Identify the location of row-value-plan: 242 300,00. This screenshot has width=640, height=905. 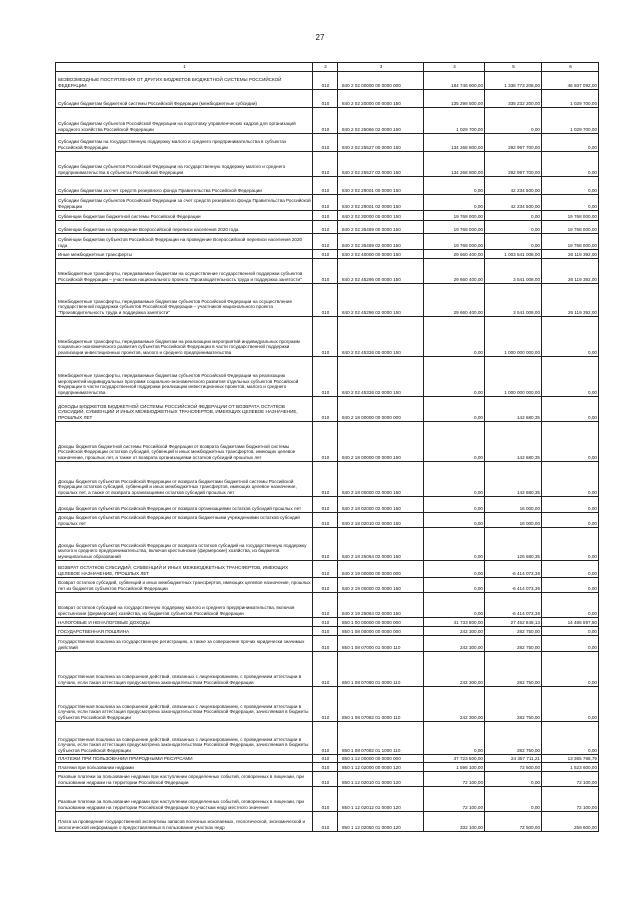
(454, 669).